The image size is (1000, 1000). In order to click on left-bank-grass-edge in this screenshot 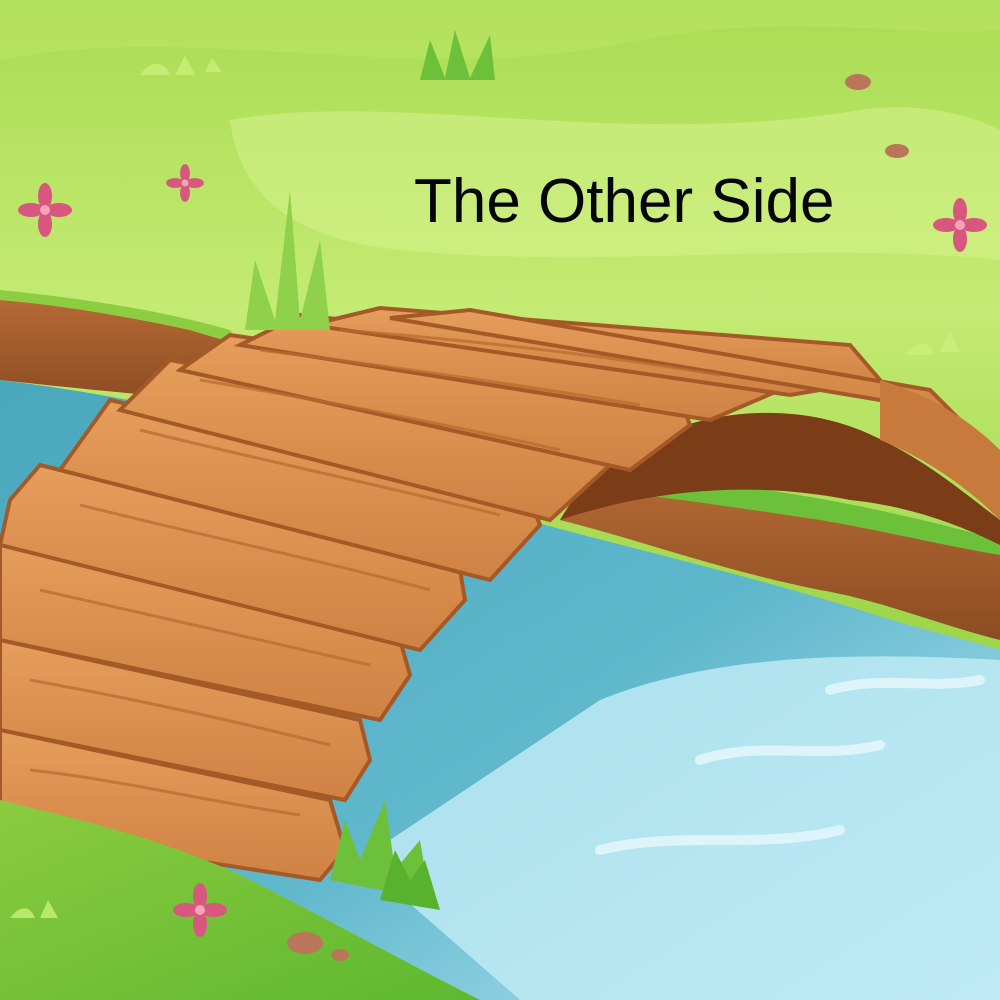, I will do `click(120, 317)`.